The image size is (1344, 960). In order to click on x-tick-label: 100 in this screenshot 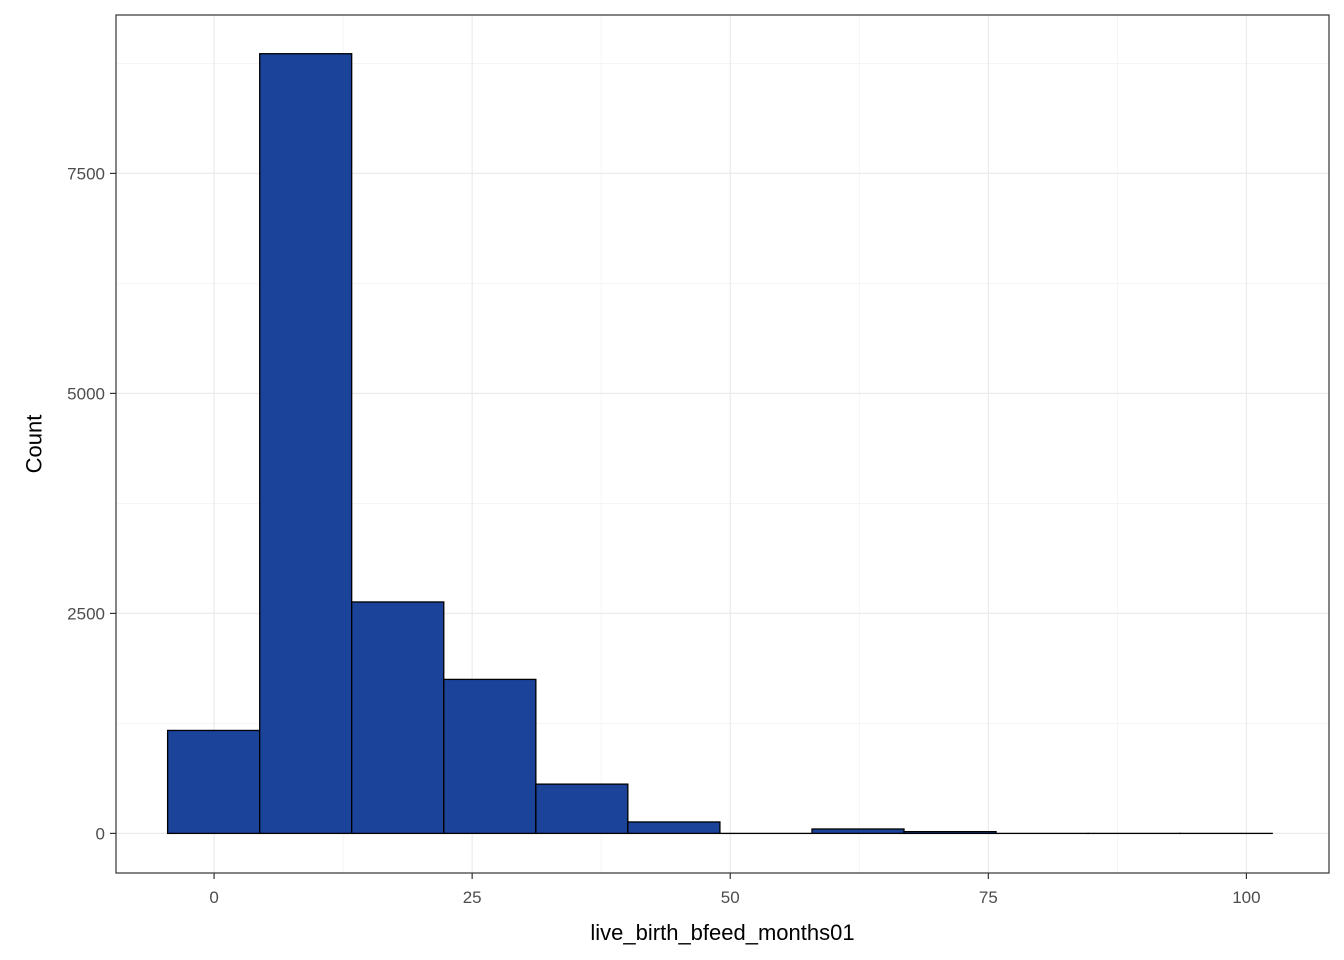, I will do `click(1246, 897)`.